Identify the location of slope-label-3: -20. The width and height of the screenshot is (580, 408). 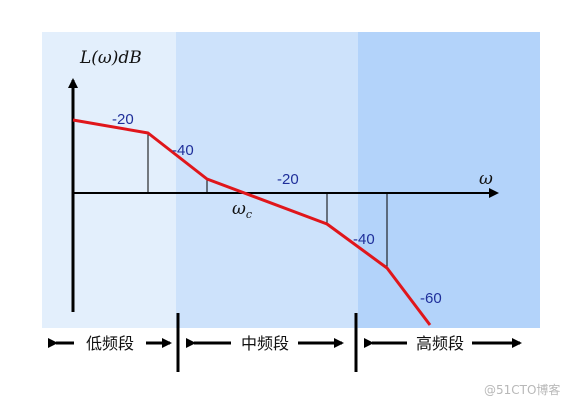
(288, 179).